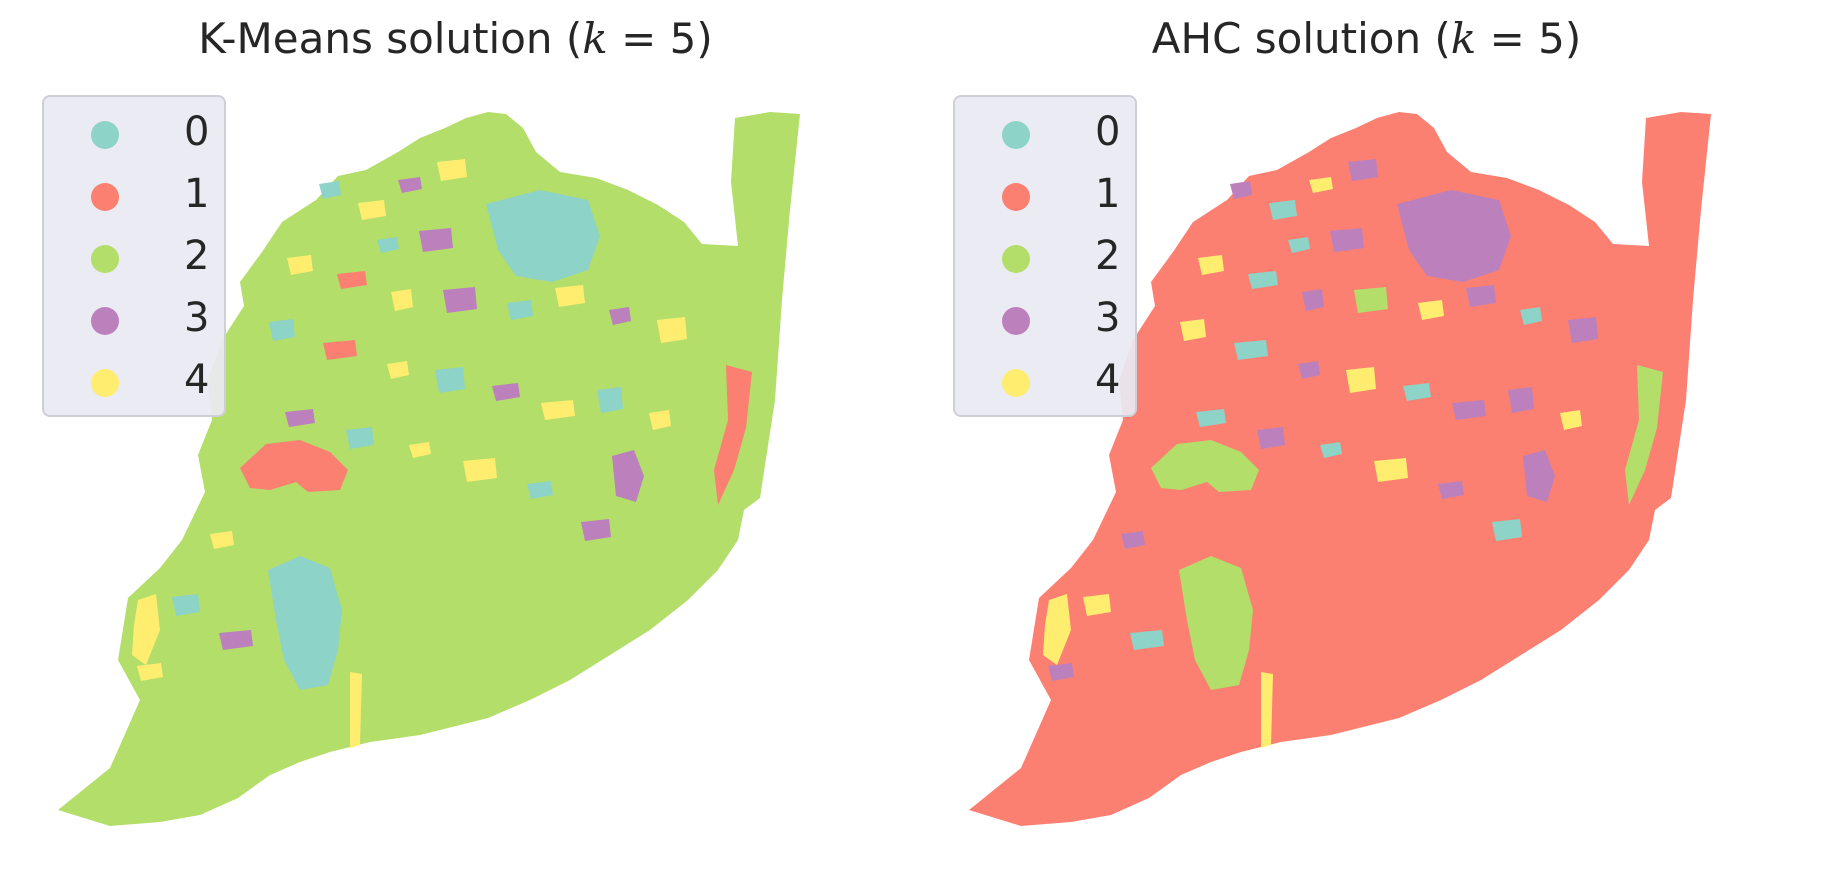 Image resolution: width=1823 pixels, height=874 pixels. I want to click on ahc-legend: 0 1 2 3 4, so click(1045, 256).